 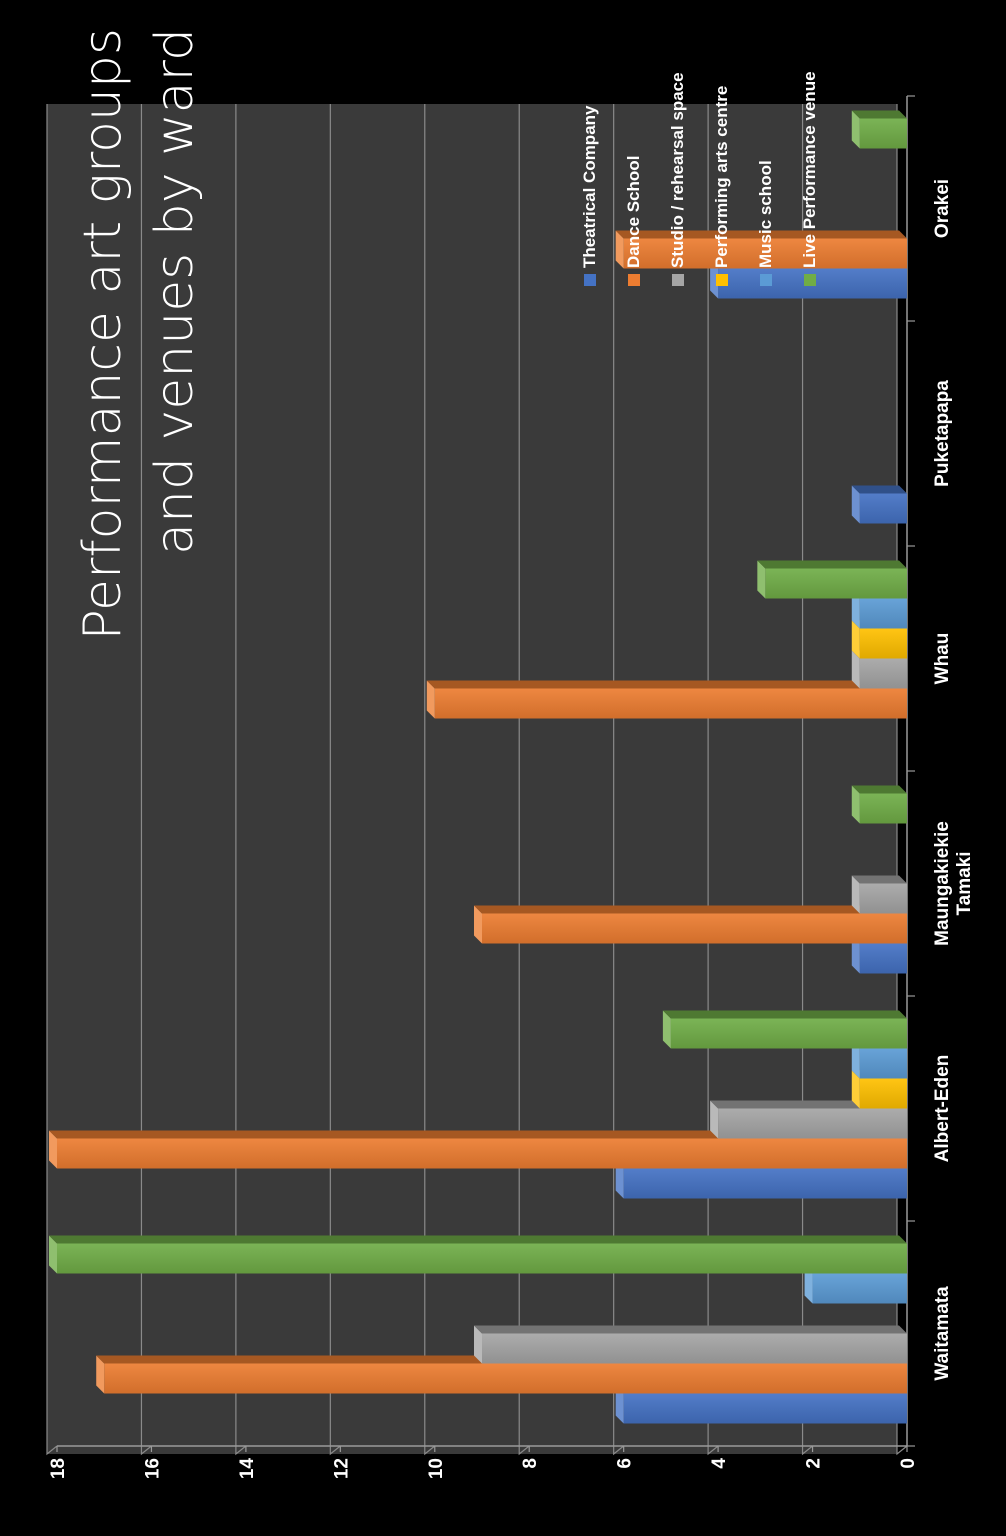 I want to click on x-category-label: Waitamata, so click(x=942, y=1333).